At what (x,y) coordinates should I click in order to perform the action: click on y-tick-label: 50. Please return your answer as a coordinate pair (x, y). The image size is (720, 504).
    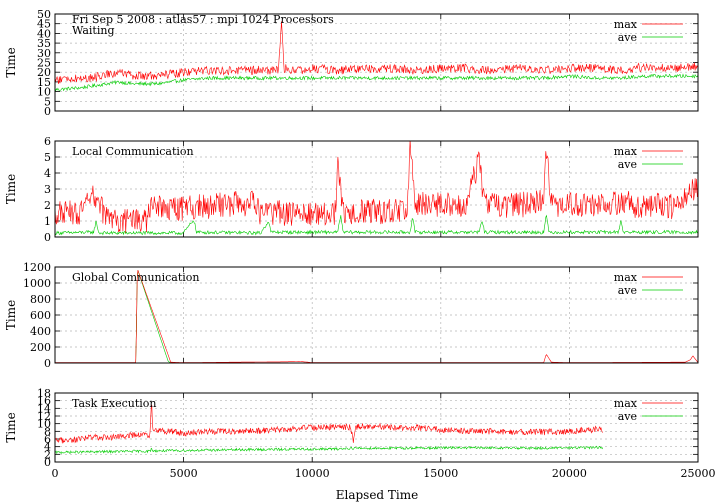
    Looking at the image, I should click on (44, 14).